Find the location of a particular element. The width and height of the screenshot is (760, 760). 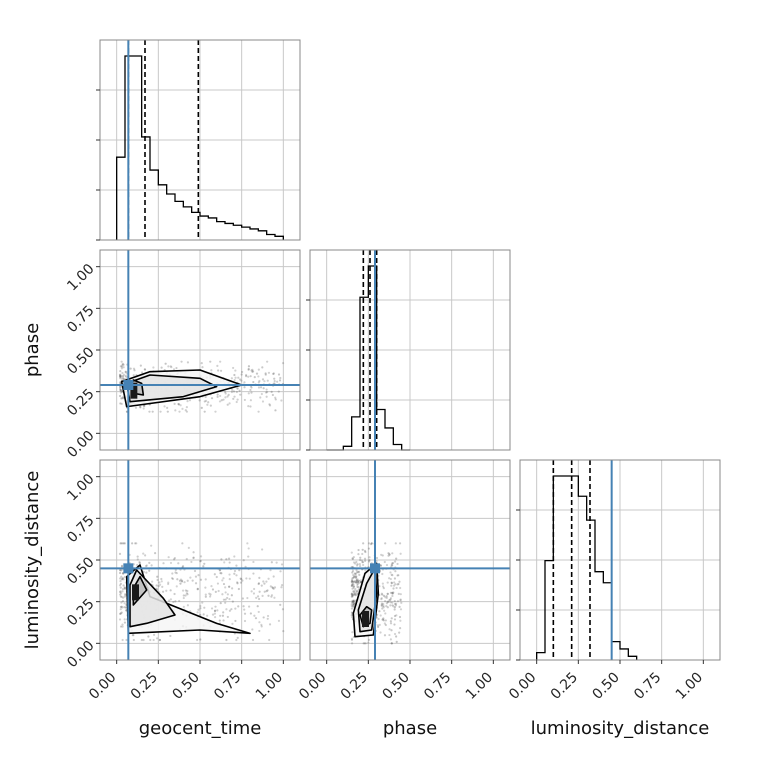

y-tick-label: 0.75 is located at coordinates (80, 319).